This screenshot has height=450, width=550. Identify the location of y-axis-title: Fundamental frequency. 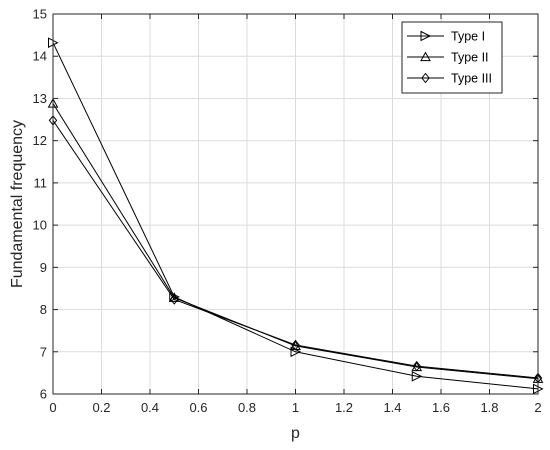
(17, 204).